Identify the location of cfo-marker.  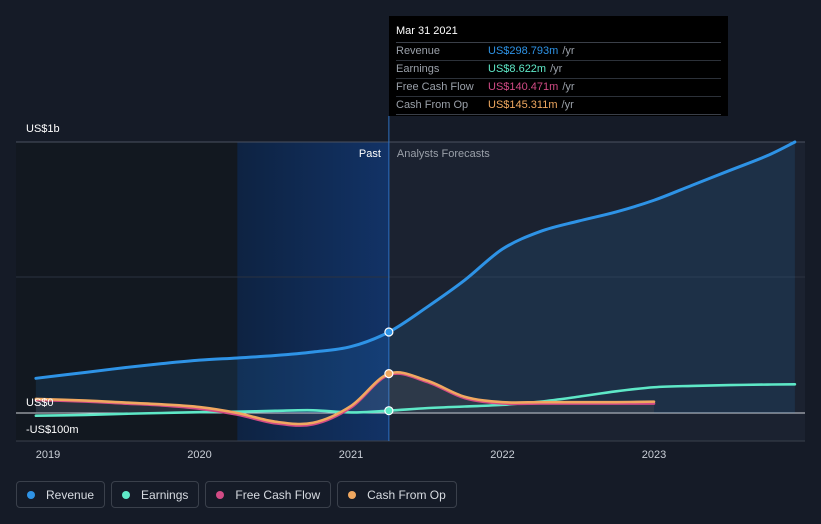
(389, 374).